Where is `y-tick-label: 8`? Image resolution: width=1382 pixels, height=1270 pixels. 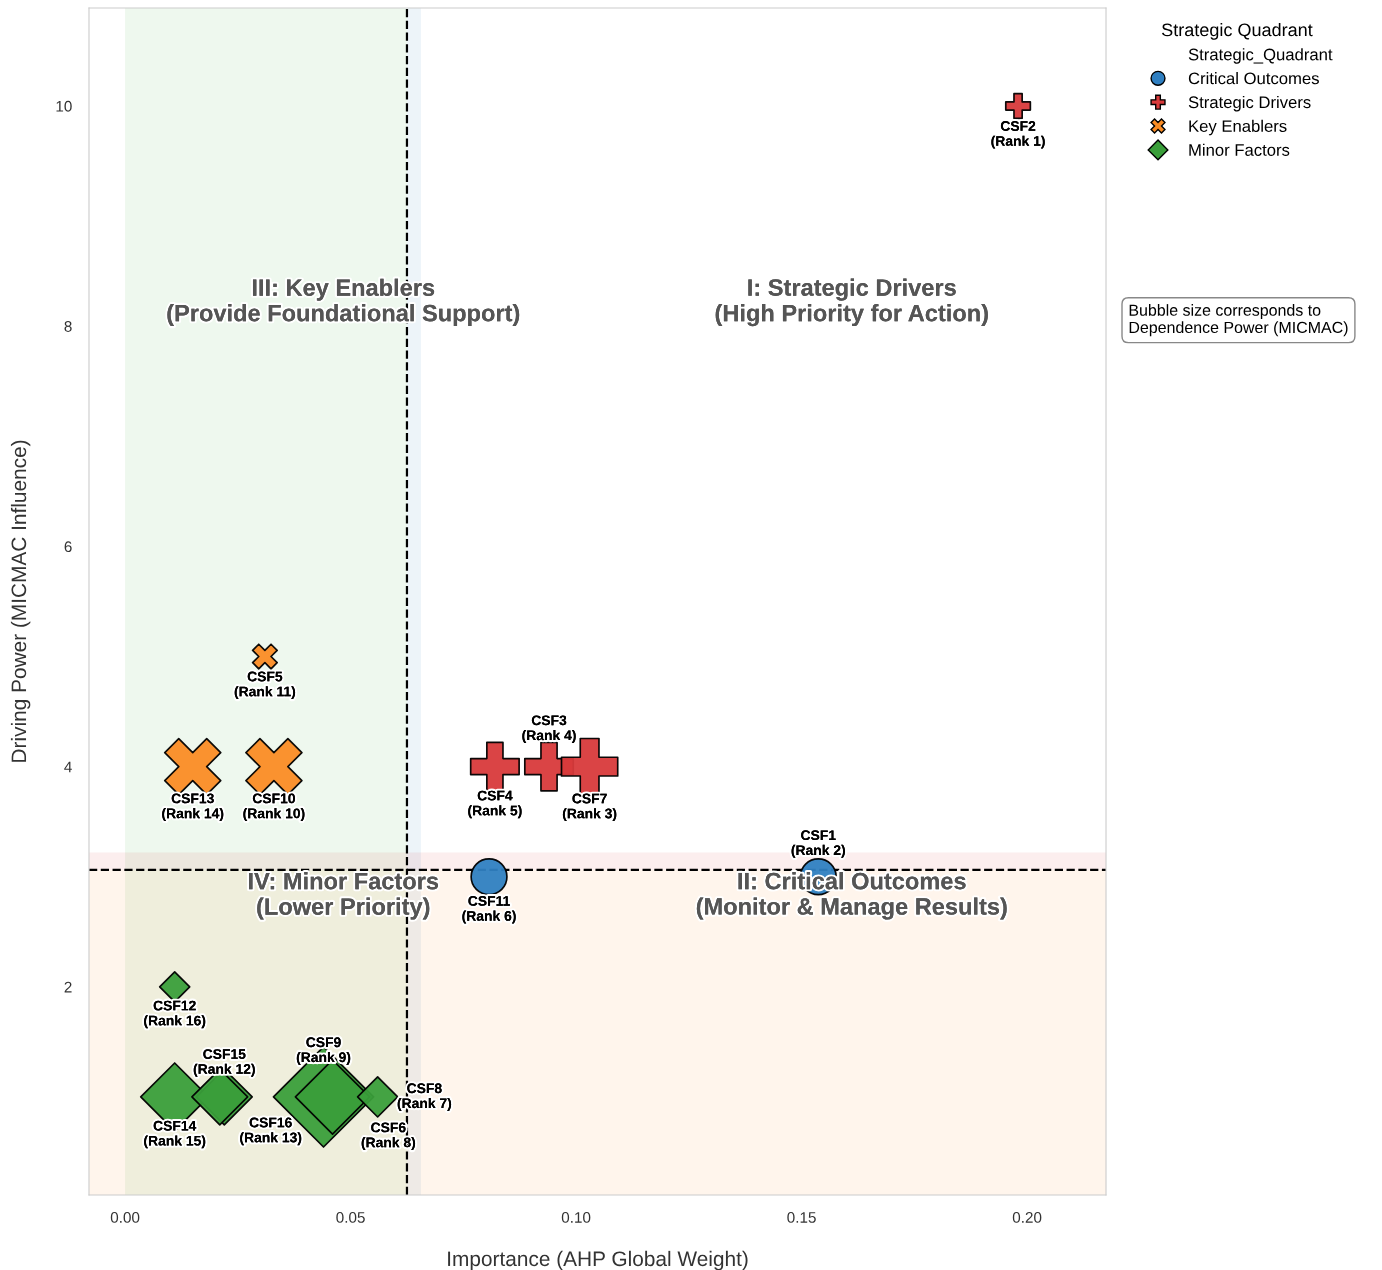 y-tick-label: 8 is located at coordinates (68, 326).